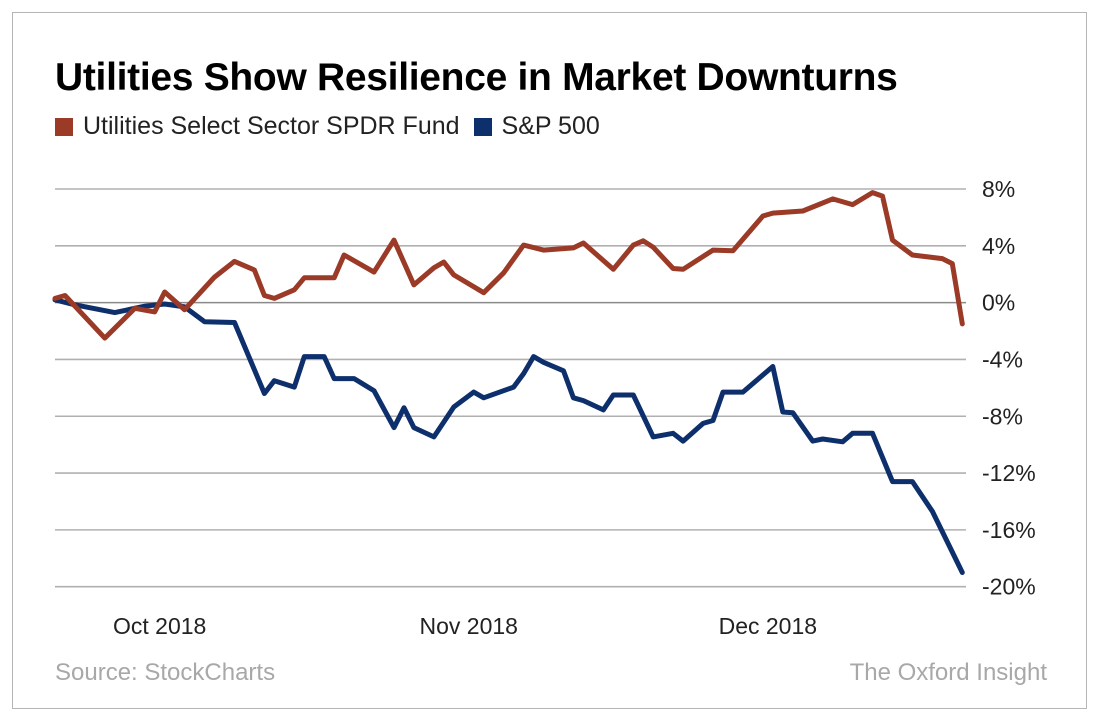 The height and width of the screenshot is (725, 1101). What do you see at coordinates (1009, 473) in the screenshot?
I see `y-tick-label: -12%` at bounding box center [1009, 473].